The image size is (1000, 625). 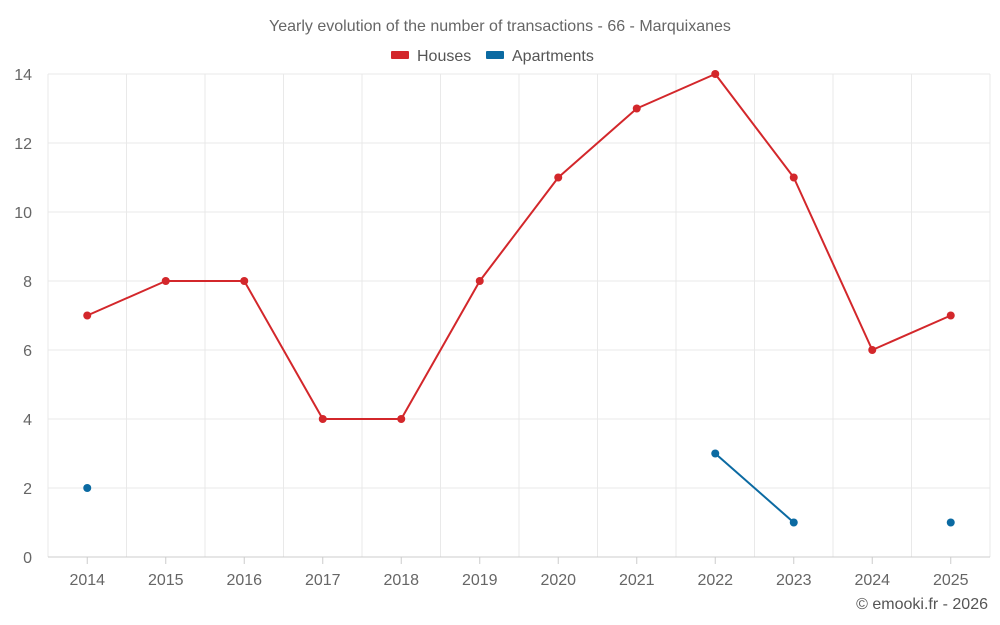 I want to click on legend-swatch-houses, so click(x=400, y=55).